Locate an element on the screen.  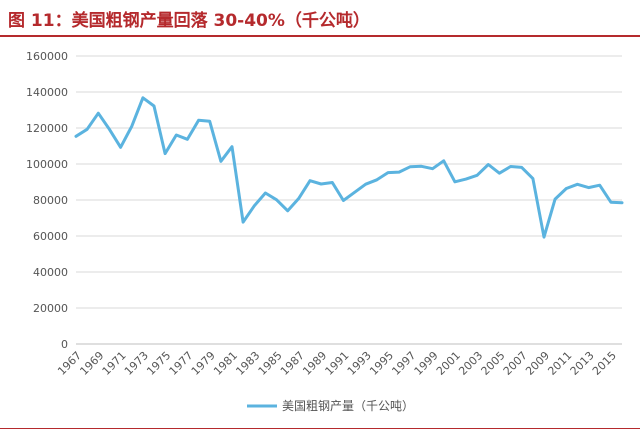
x-tick-label: 1979 is located at coordinates (203, 363).